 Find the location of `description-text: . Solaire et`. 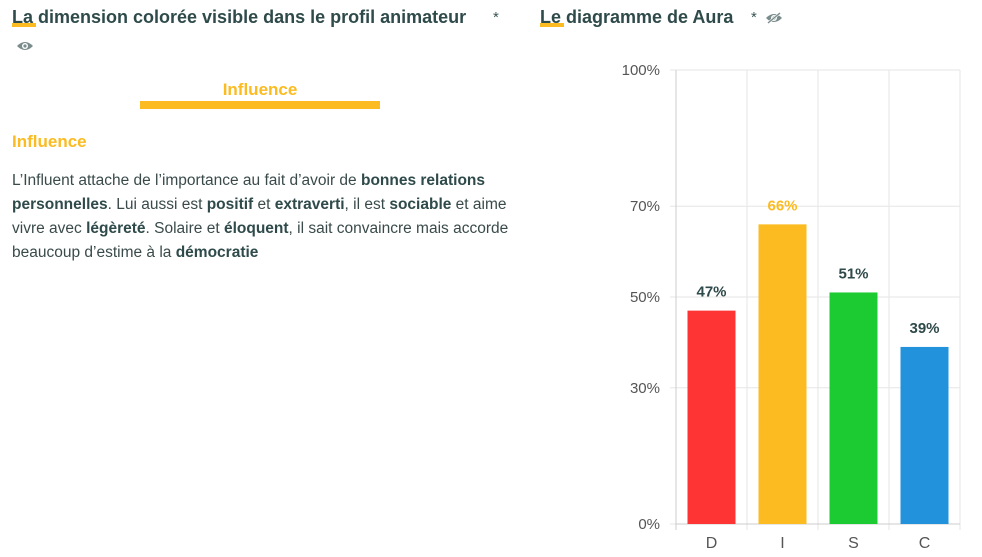

description-text: . Solaire et is located at coordinates (184, 228).